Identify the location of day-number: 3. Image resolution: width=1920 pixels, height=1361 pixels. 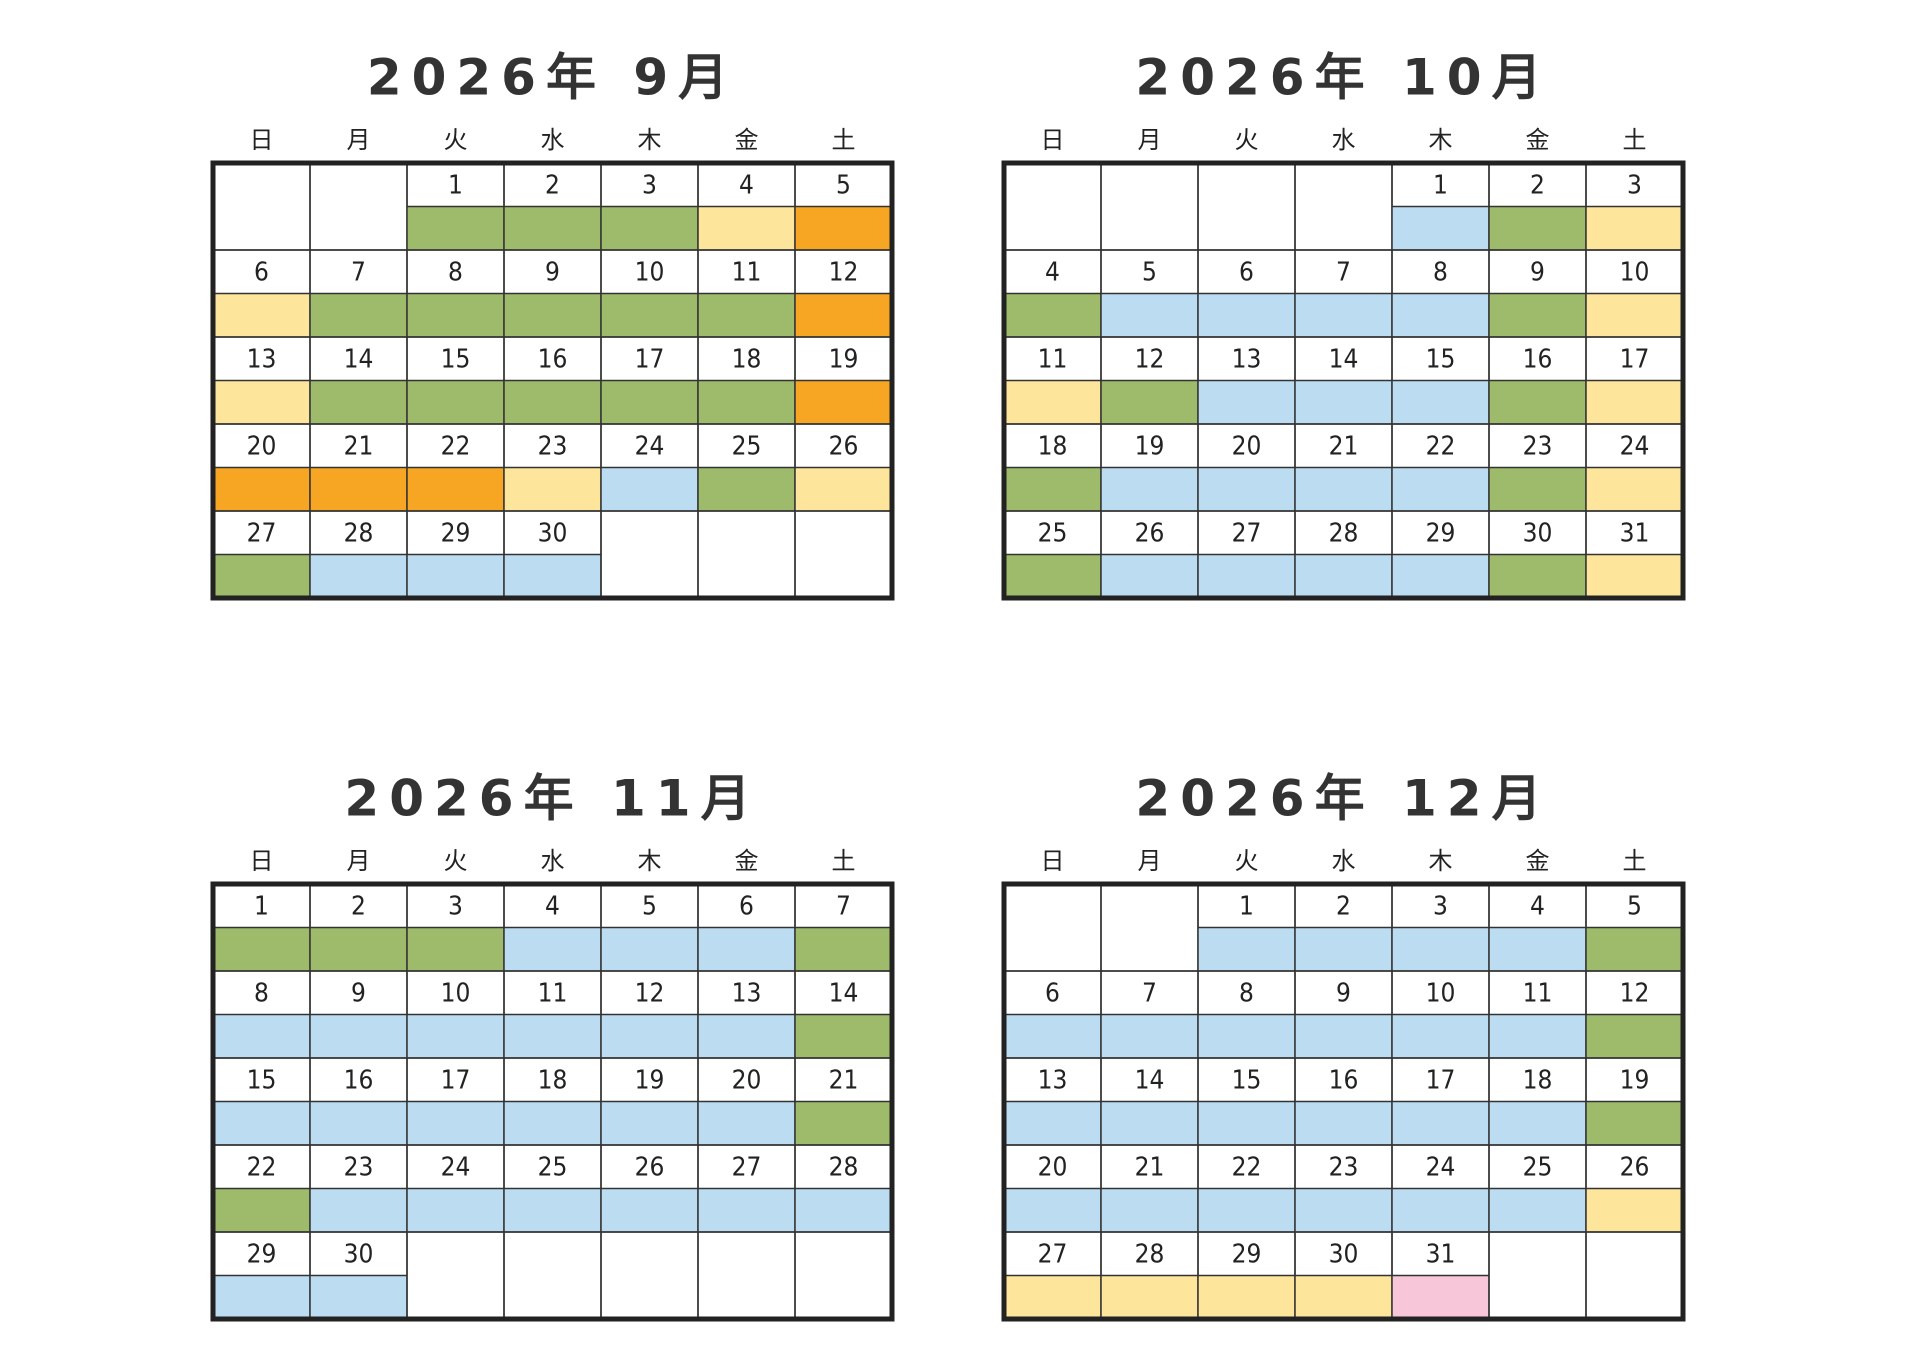
(1440, 906).